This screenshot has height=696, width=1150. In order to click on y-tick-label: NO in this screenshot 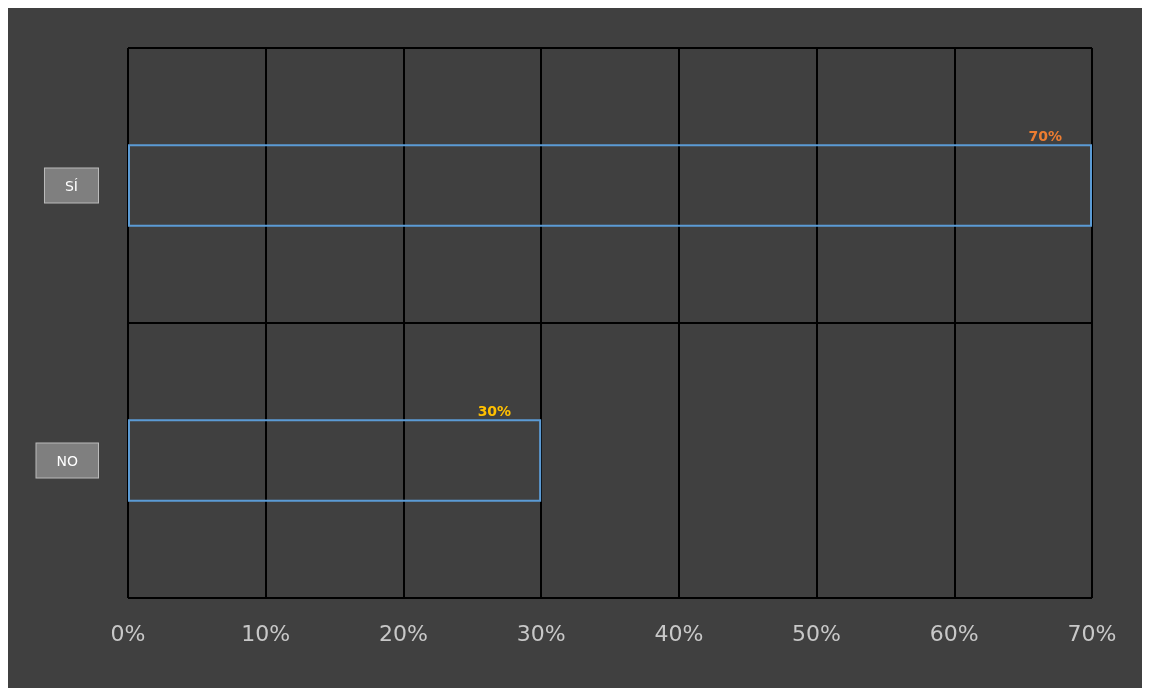, I will do `click(67, 460)`.